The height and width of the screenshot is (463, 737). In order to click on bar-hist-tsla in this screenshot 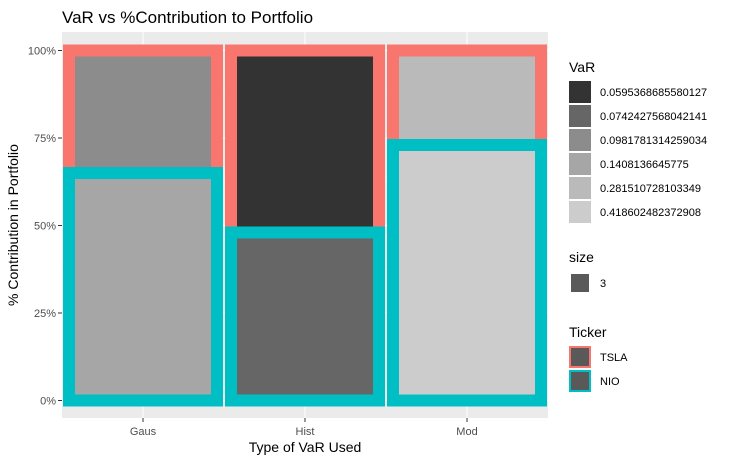, I will do `click(305, 141)`.